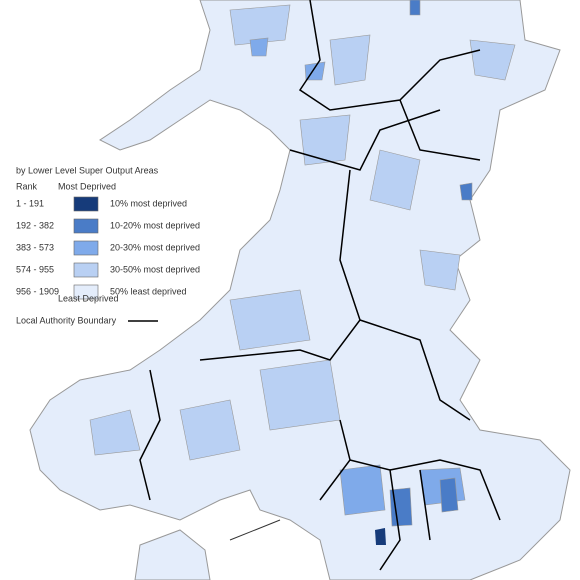  I want to click on legend-rank: 192 - 382, so click(35, 225).